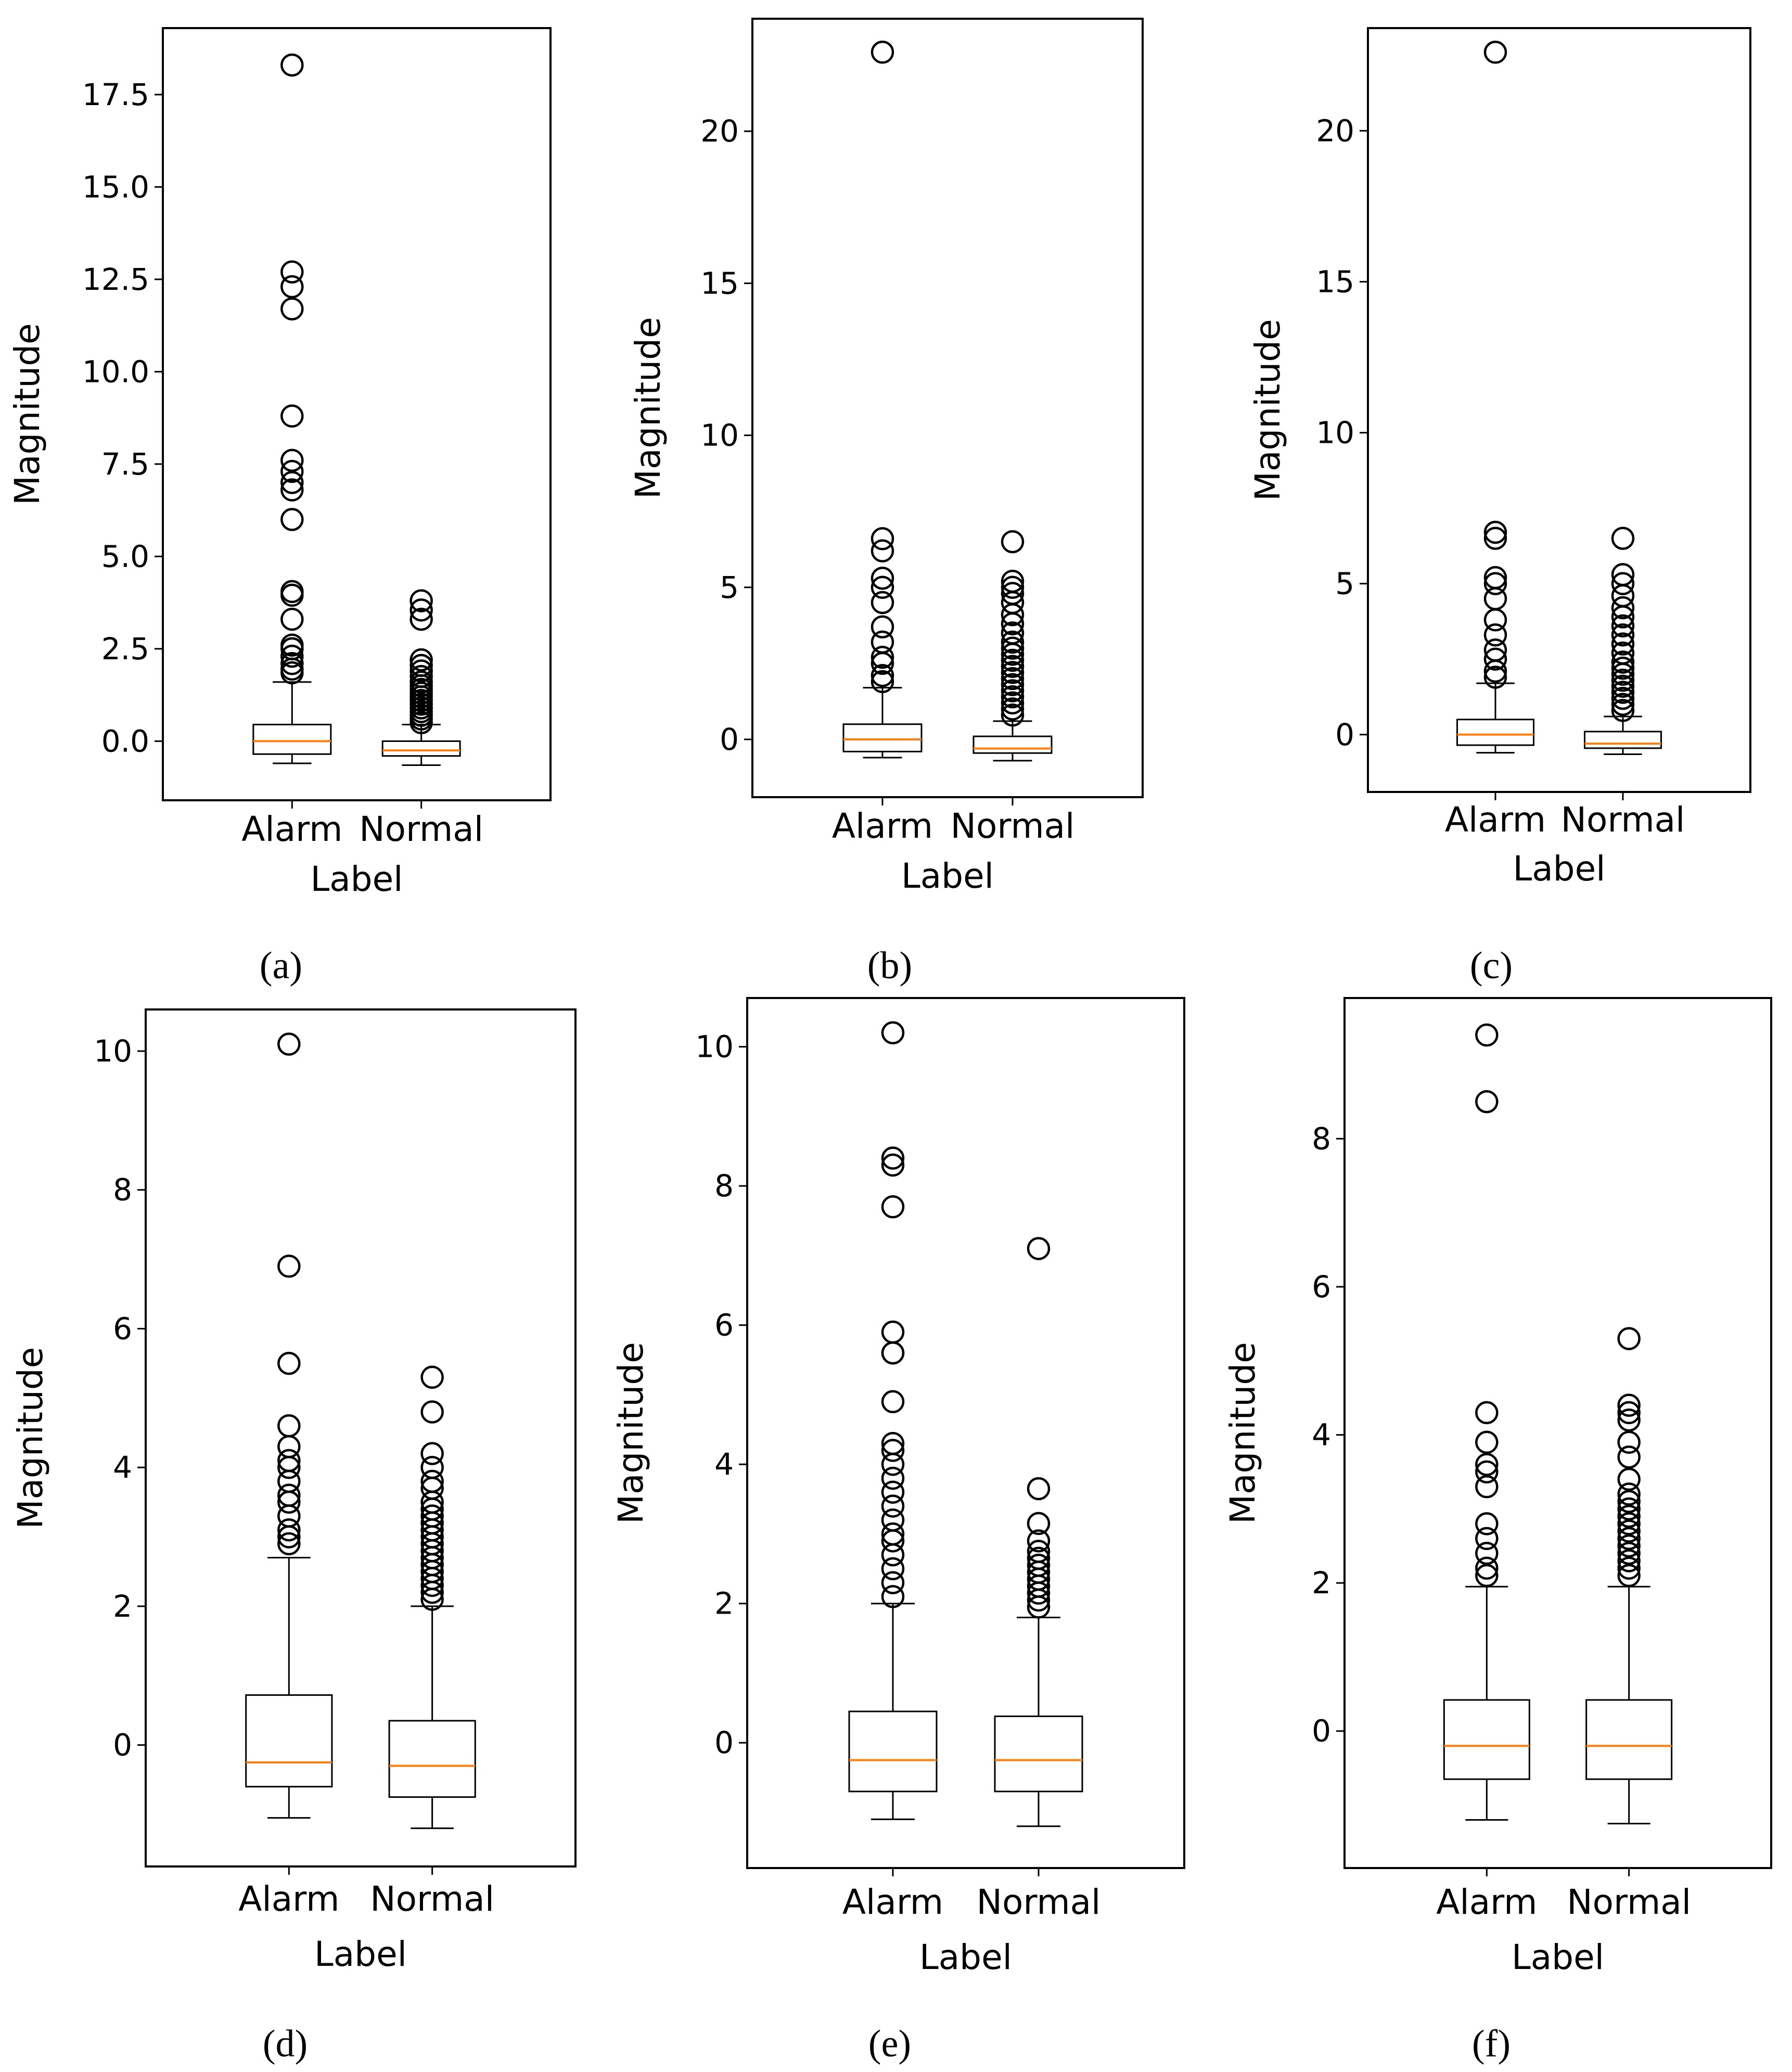 This screenshot has width=1792, height=2072. Describe the element at coordinates (724, 1186) in the screenshot. I see `y-tick-label: 8` at that location.